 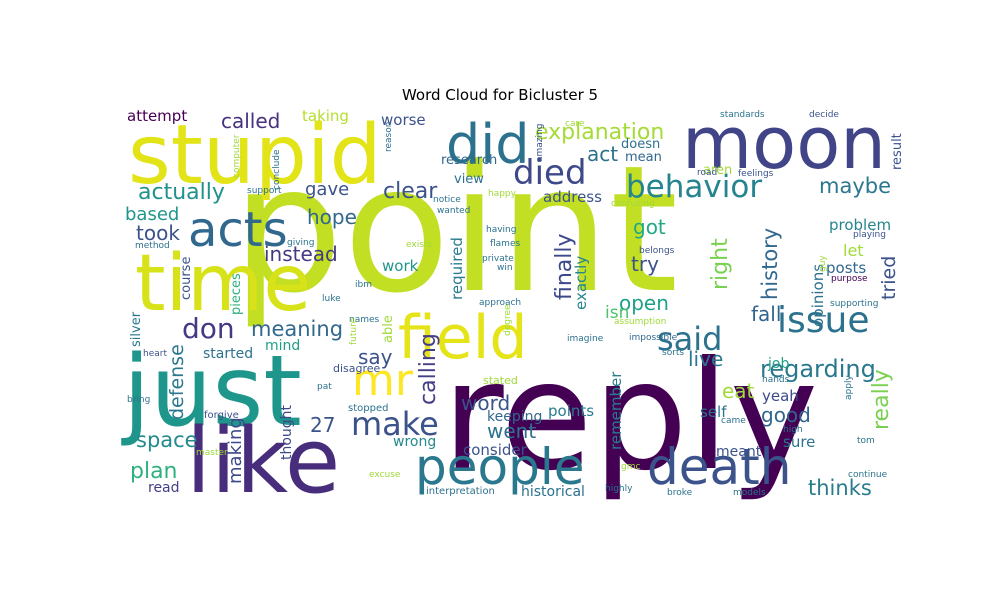 What do you see at coordinates (553, 492) in the screenshot?
I see `word-historical: historical` at bounding box center [553, 492].